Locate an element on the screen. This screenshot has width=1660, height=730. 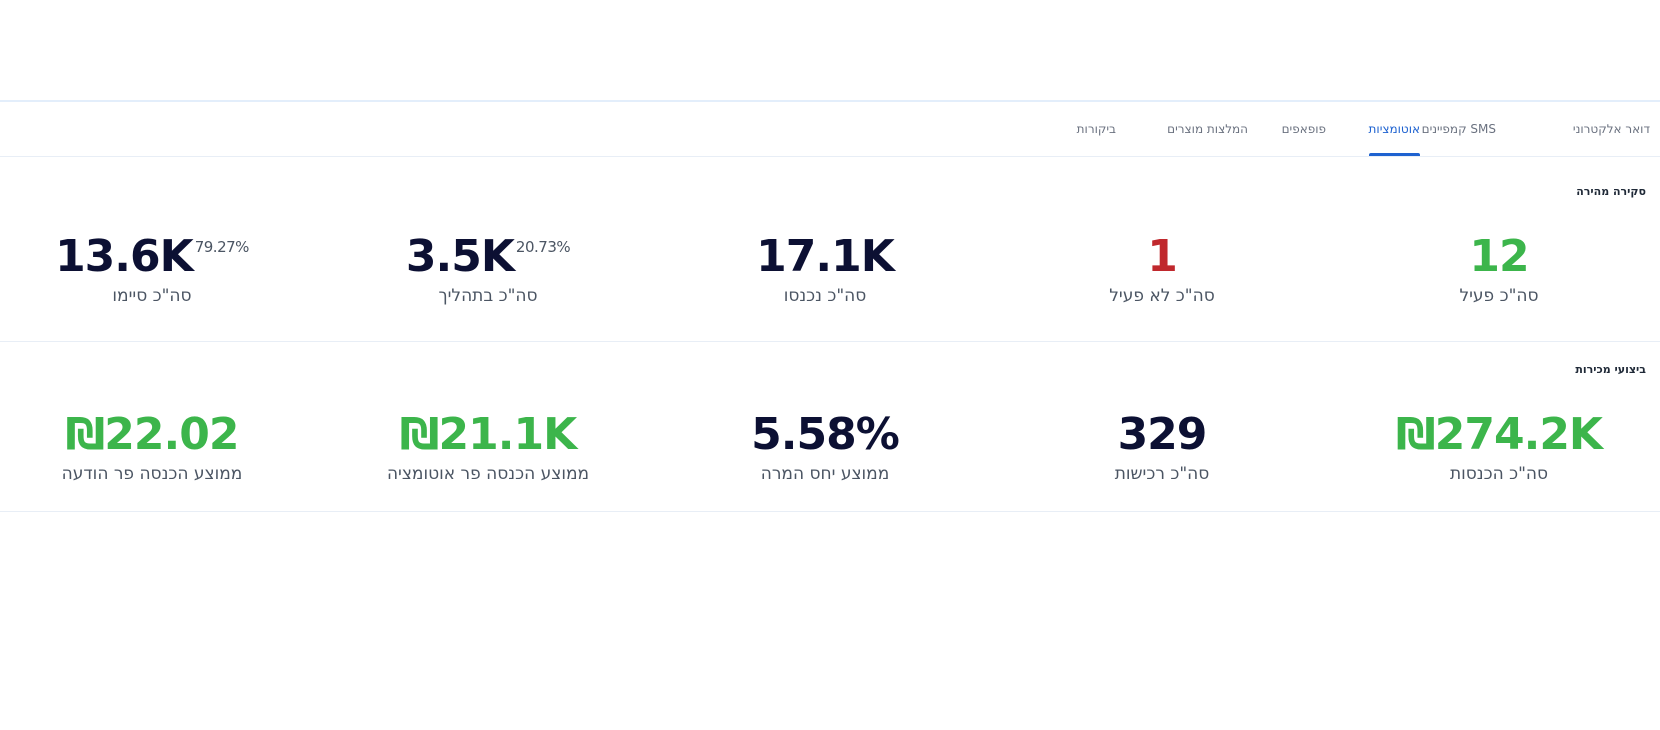
stat-total-in-progress: 3.5K 20.73% סה"כ בתהליך is located at coordinates (488, 269).